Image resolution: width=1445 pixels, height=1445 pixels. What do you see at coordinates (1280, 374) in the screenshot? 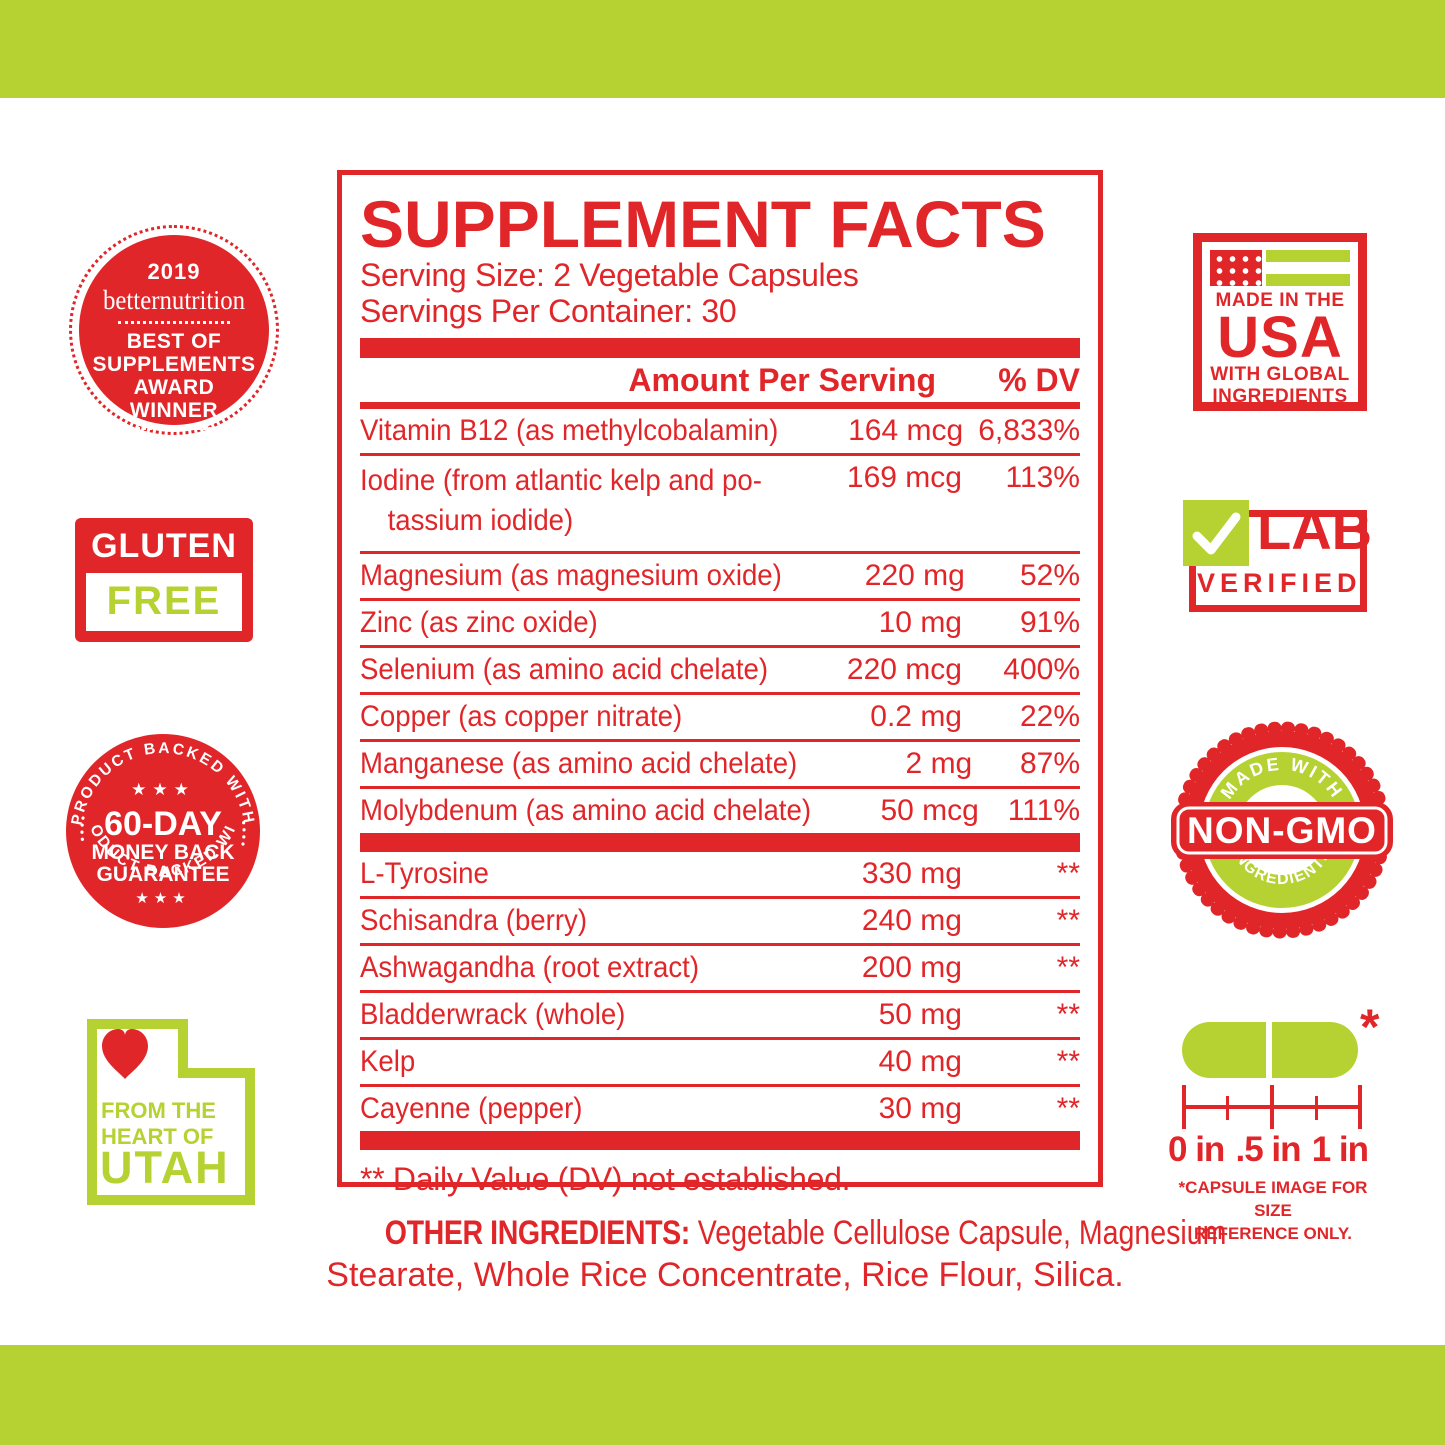
I see `usa-line3: WITH GLOBAL` at bounding box center [1280, 374].